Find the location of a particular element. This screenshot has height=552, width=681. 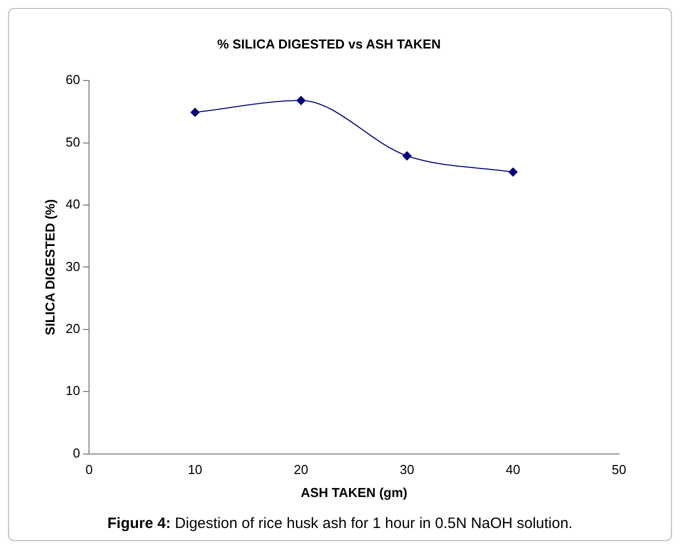

chart-title: % SILICA DIGESTED vs ASH TAKEN is located at coordinates (329, 44).